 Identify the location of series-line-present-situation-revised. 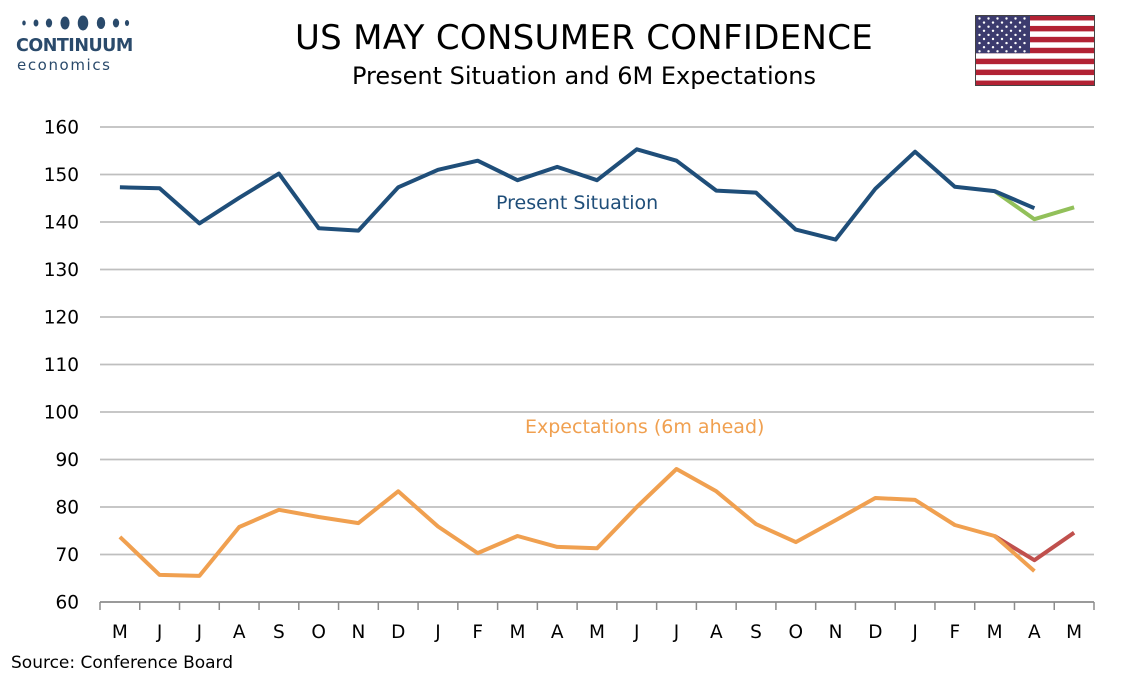
(1034, 205).